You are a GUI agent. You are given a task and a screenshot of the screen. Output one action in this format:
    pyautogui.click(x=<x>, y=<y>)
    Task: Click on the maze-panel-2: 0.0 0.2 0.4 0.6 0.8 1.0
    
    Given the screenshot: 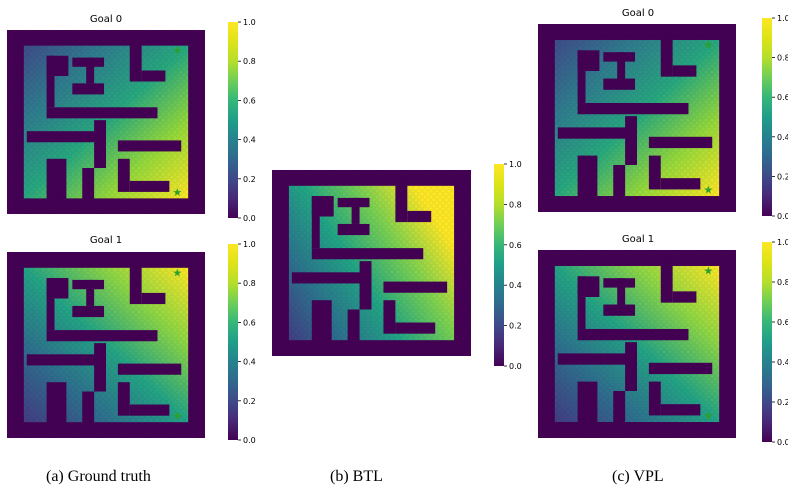 What is the action you would take?
    pyautogui.click(x=397, y=265)
    